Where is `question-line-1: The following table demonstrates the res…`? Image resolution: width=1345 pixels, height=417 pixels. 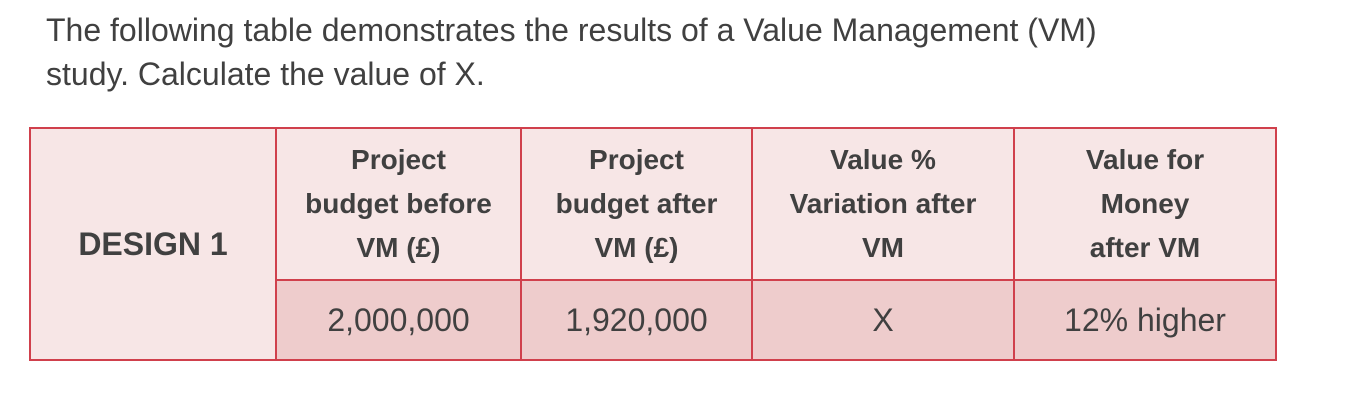 question-line-1: The following table demonstrates the res… is located at coordinates (571, 30).